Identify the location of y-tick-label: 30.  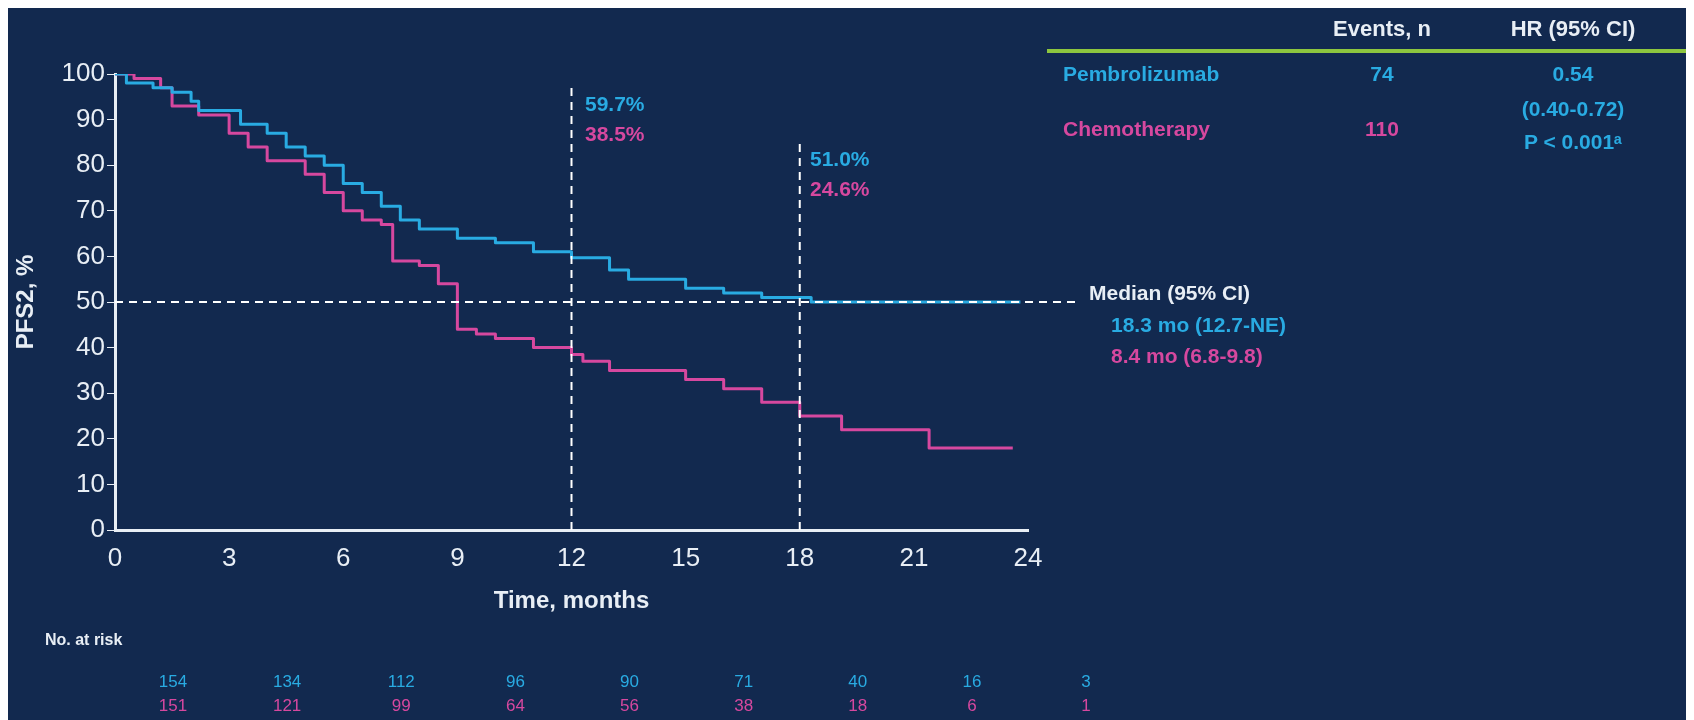
(90, 391).